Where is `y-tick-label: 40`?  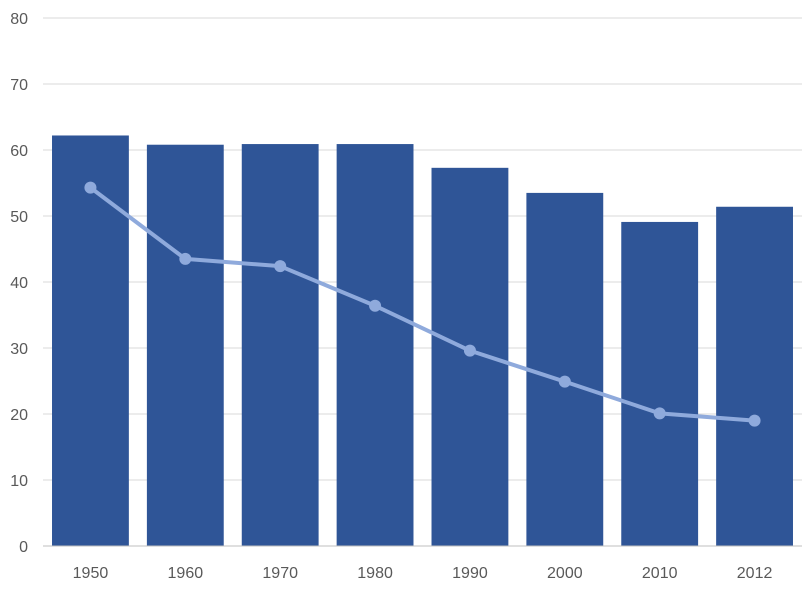
y-tick-label: 40 is located at coordinates (19, 283).